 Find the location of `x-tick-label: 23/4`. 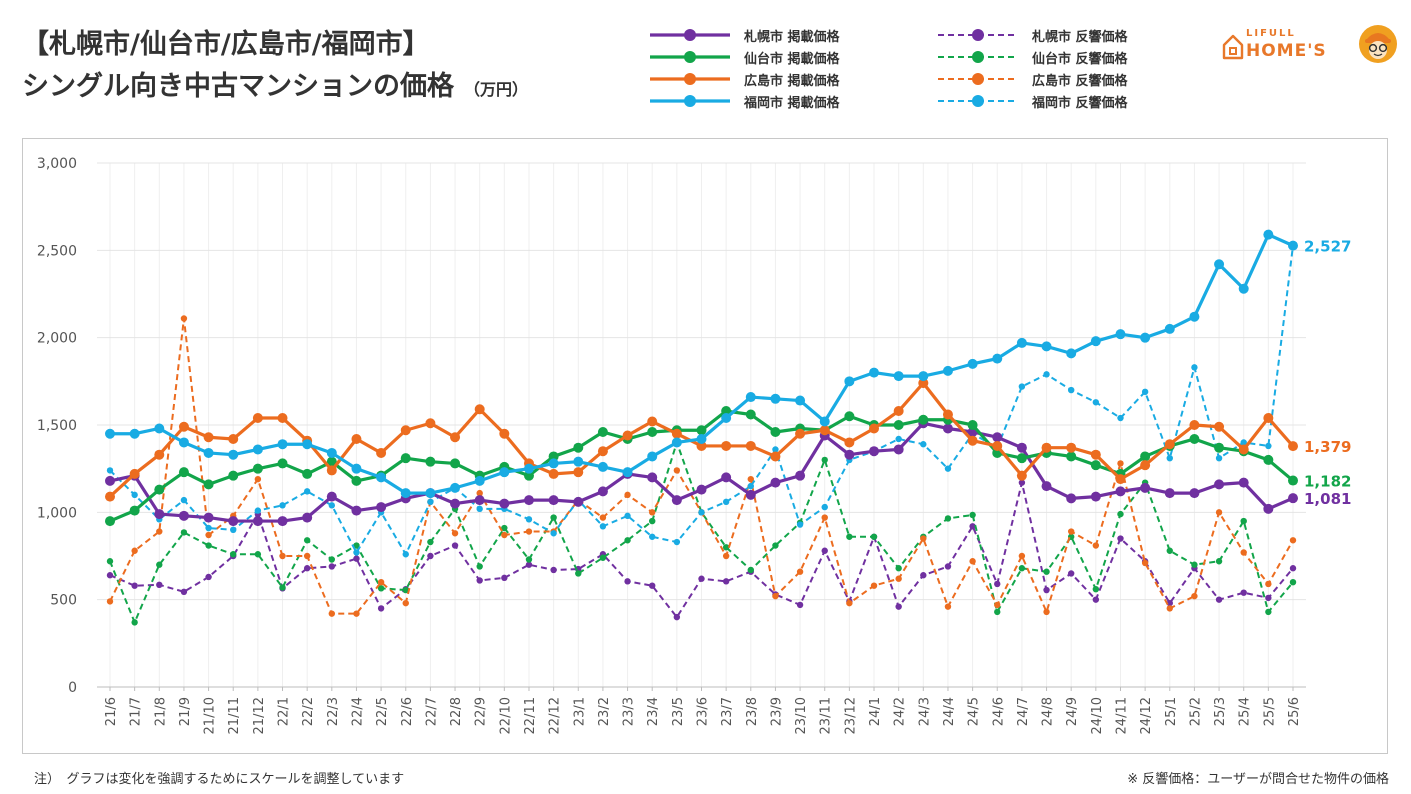

x-tick-label: 23/4 is located at coordinates (653, 711).